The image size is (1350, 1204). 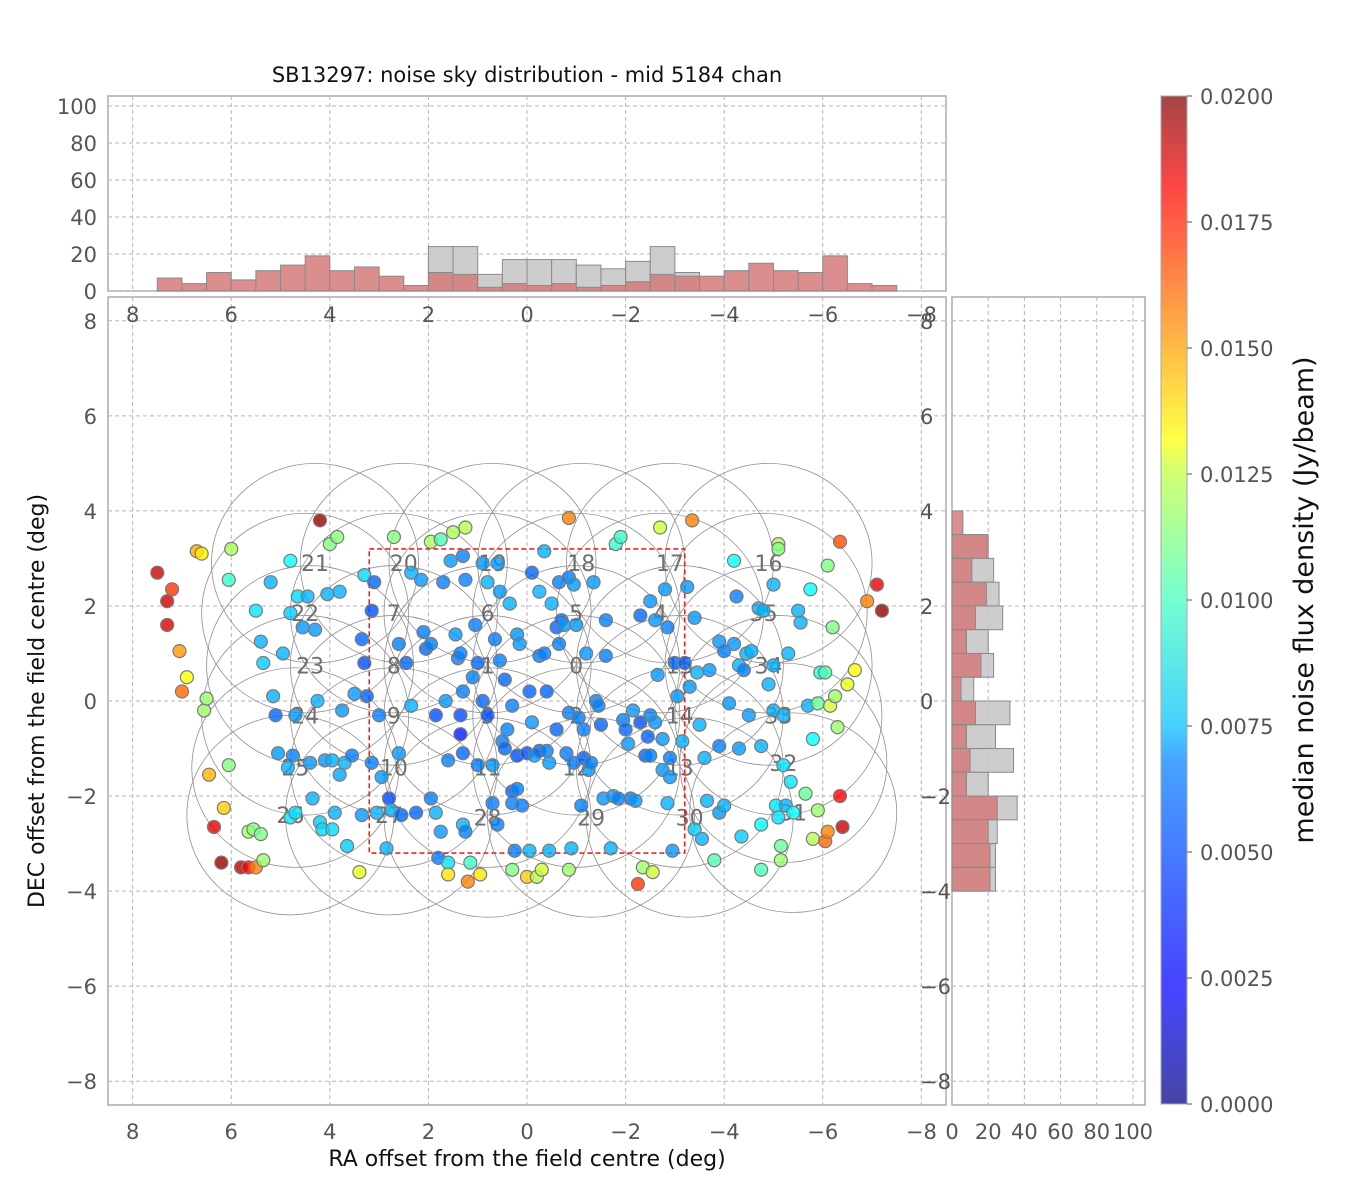 I want to click on right-hist-x-tick: 80, so click(x=1096, y=1132).